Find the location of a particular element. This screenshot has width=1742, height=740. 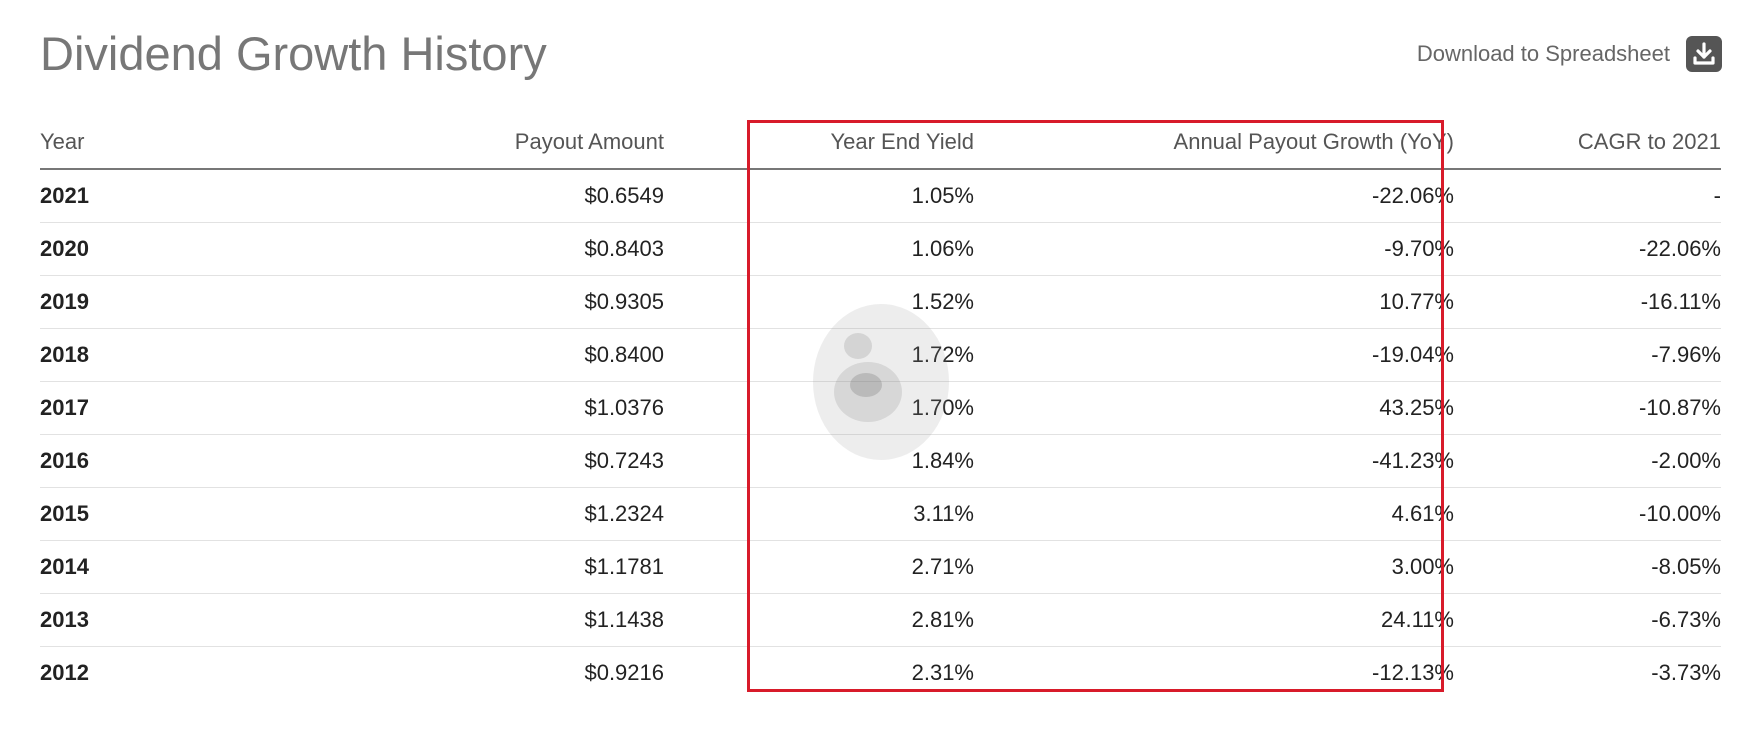

payout-amount-cell: $0.9216 is located at coordinates (429, 673).